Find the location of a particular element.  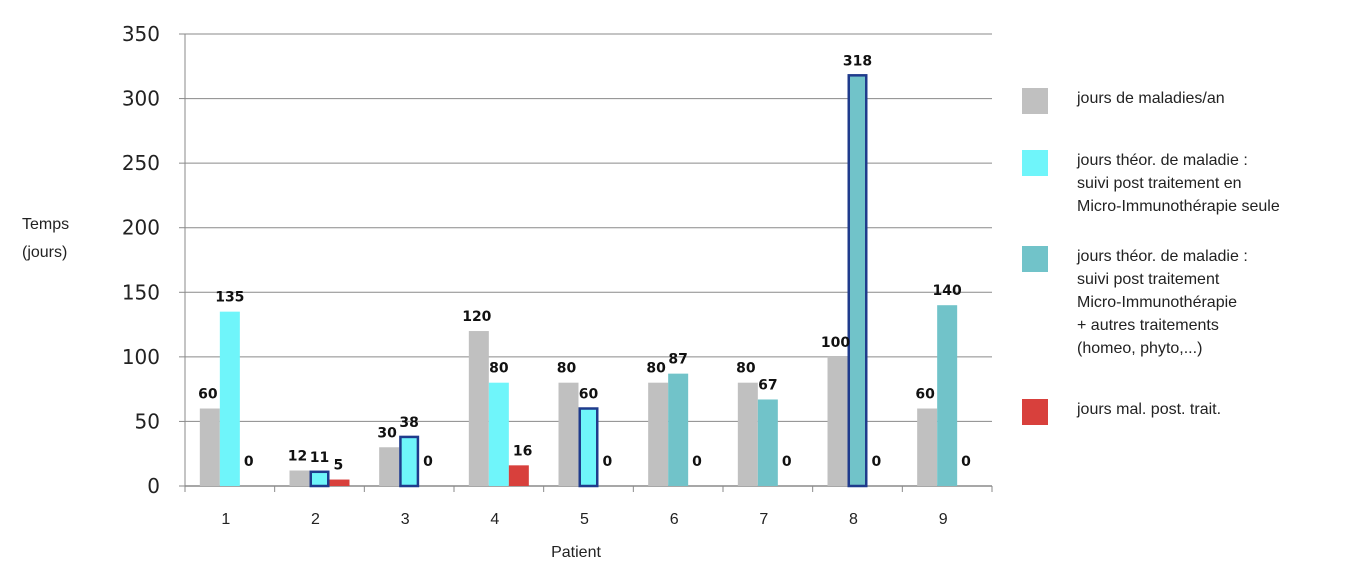

y-tick-label: 150 is located at coordinates (141, 292).